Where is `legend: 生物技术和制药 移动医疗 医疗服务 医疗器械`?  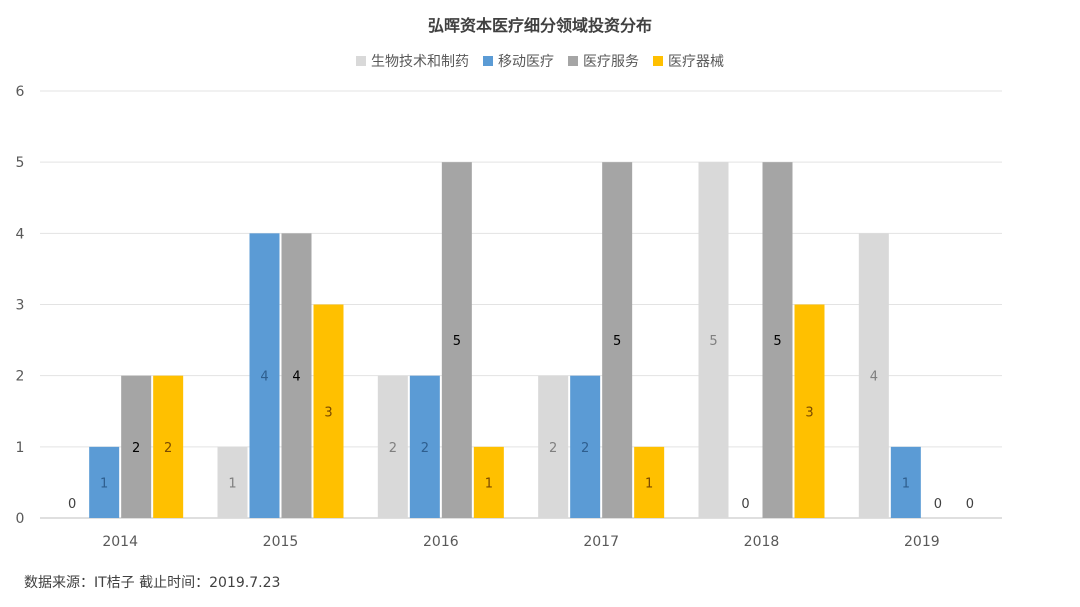 legend: 生物技术和制药 移动医疗 医疗服务 医疗器械 is located at coordinates (540, 62).